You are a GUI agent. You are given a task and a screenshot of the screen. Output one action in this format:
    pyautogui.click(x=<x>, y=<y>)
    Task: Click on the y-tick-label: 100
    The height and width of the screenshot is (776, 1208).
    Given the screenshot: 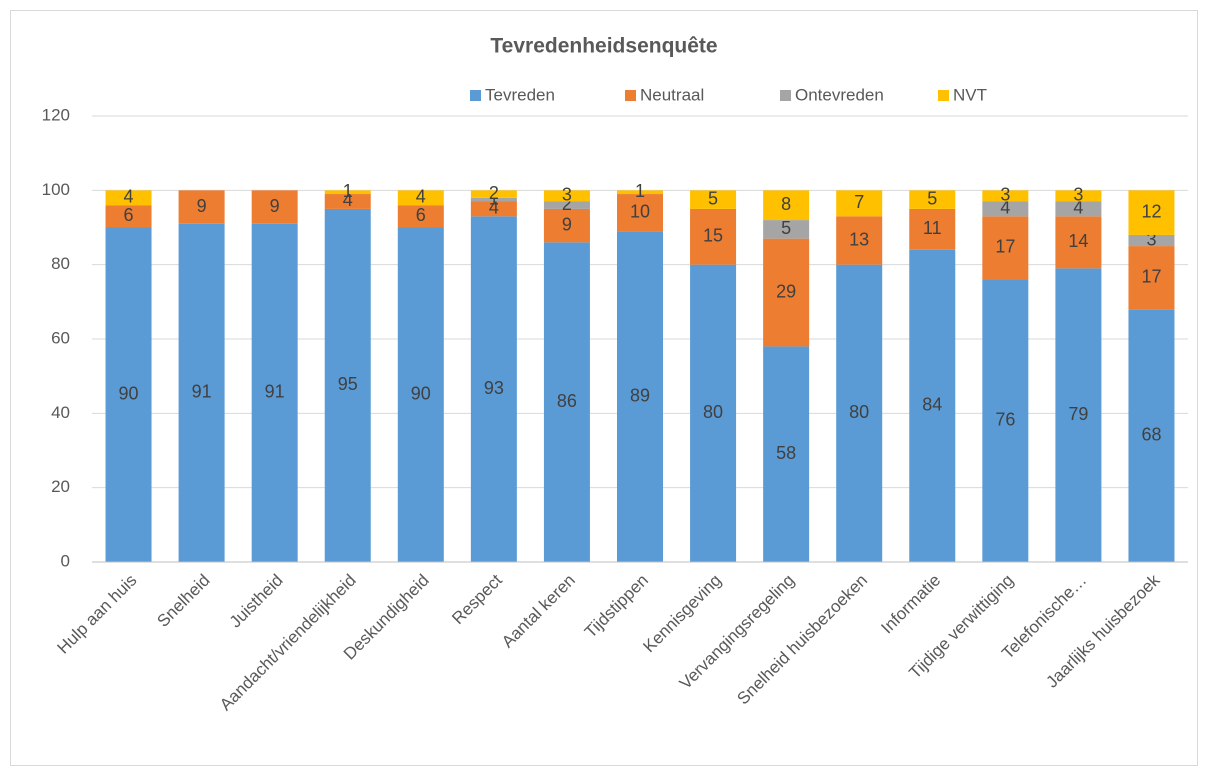 What is the action you would take?
    pyautogui.click(x=56, y=189)
    